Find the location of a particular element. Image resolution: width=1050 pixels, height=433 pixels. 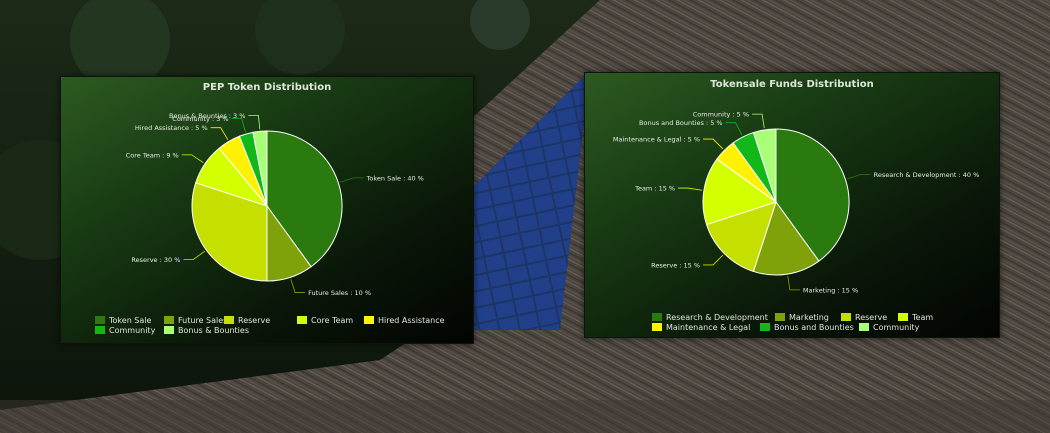

slice-label: Maintenance & Legal : 5 % is located at coordinates (656, 140).